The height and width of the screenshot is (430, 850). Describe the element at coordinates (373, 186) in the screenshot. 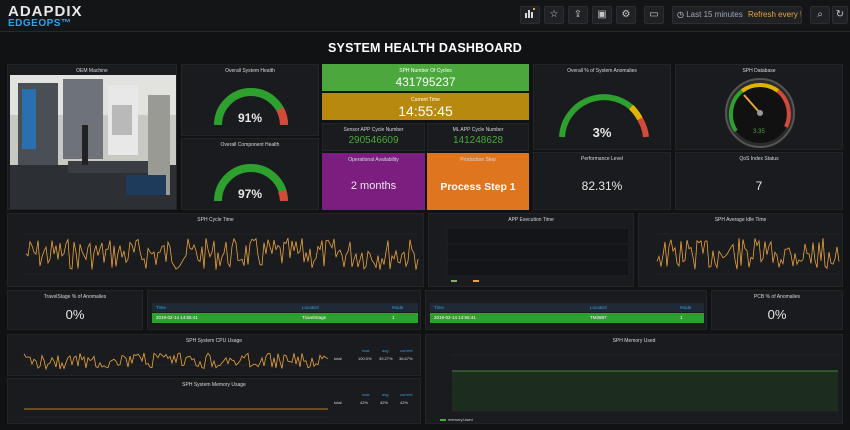

I see `operational-availability-value: 2 months` at that location.